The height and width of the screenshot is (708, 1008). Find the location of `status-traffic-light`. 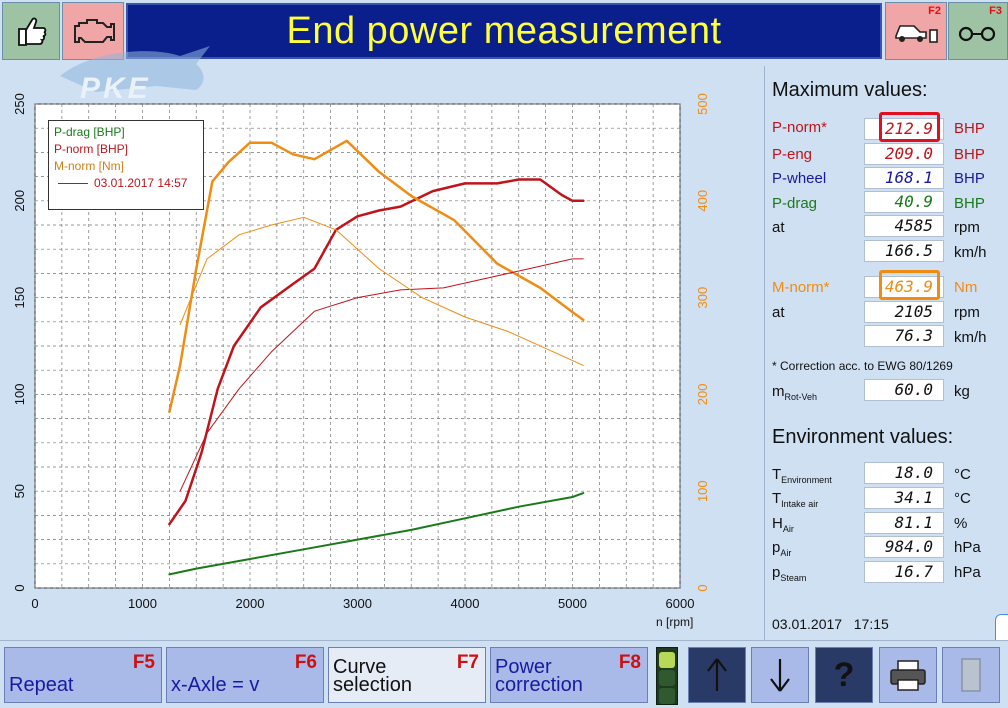

status-traffic-light is located at coordinates (667, 676).